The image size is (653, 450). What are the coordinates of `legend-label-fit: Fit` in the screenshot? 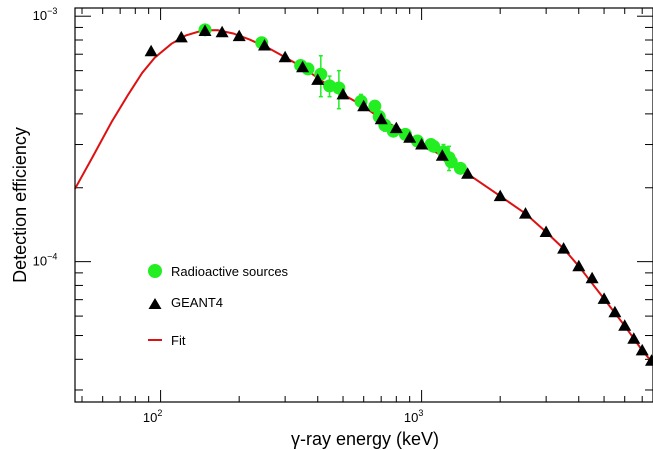 It's located at (178, 340).